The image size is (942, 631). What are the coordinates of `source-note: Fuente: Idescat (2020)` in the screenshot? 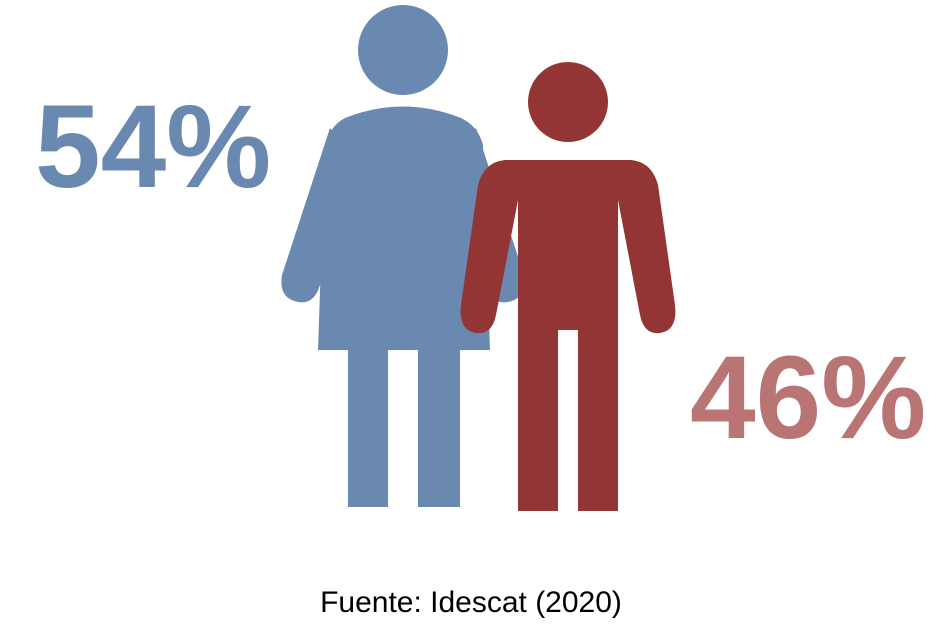 It's located at (471, 602).